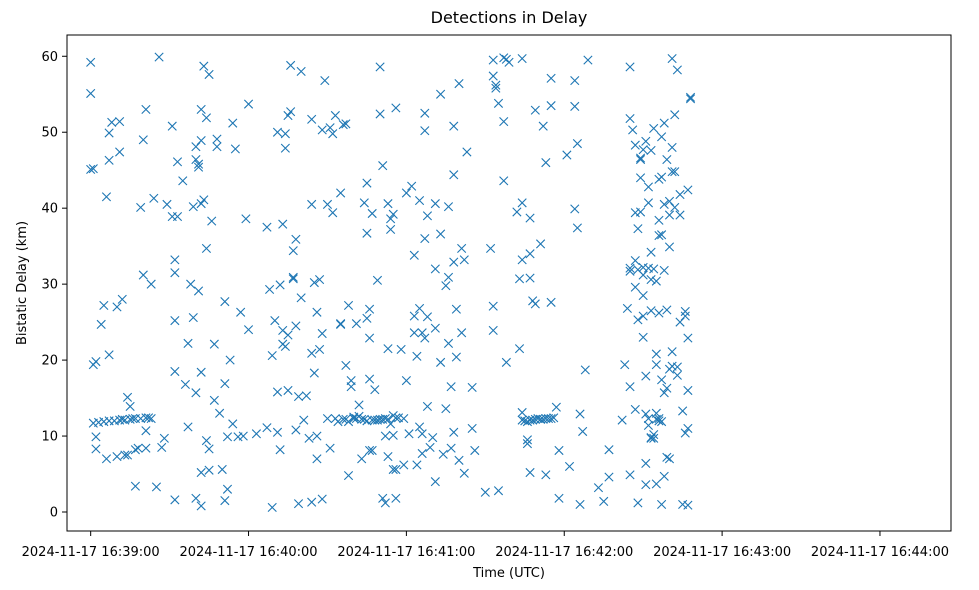  Describe the element at coordinates (22, 283) in the screenshot. I see `y-axis-label: Bistatic Delay (km)` at that location.